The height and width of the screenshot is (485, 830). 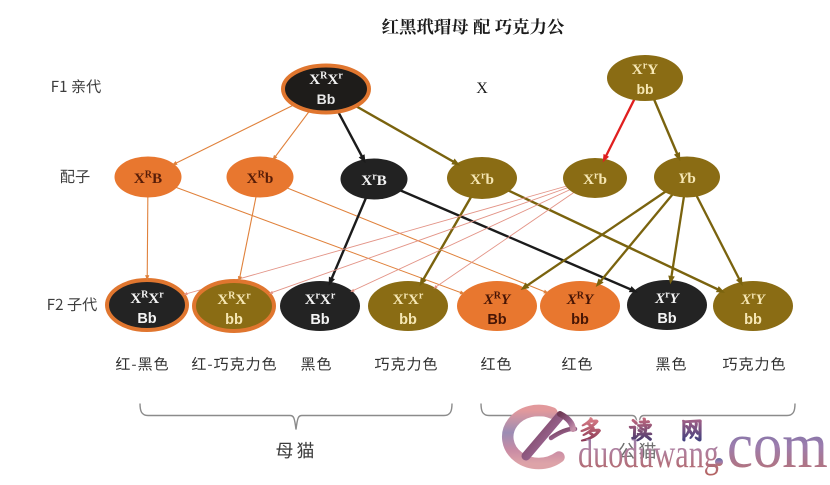 What do you see at coordinates (260, 179) in the screenshot?
I see `svg-text: XRb` at bounding box center [260, 179].